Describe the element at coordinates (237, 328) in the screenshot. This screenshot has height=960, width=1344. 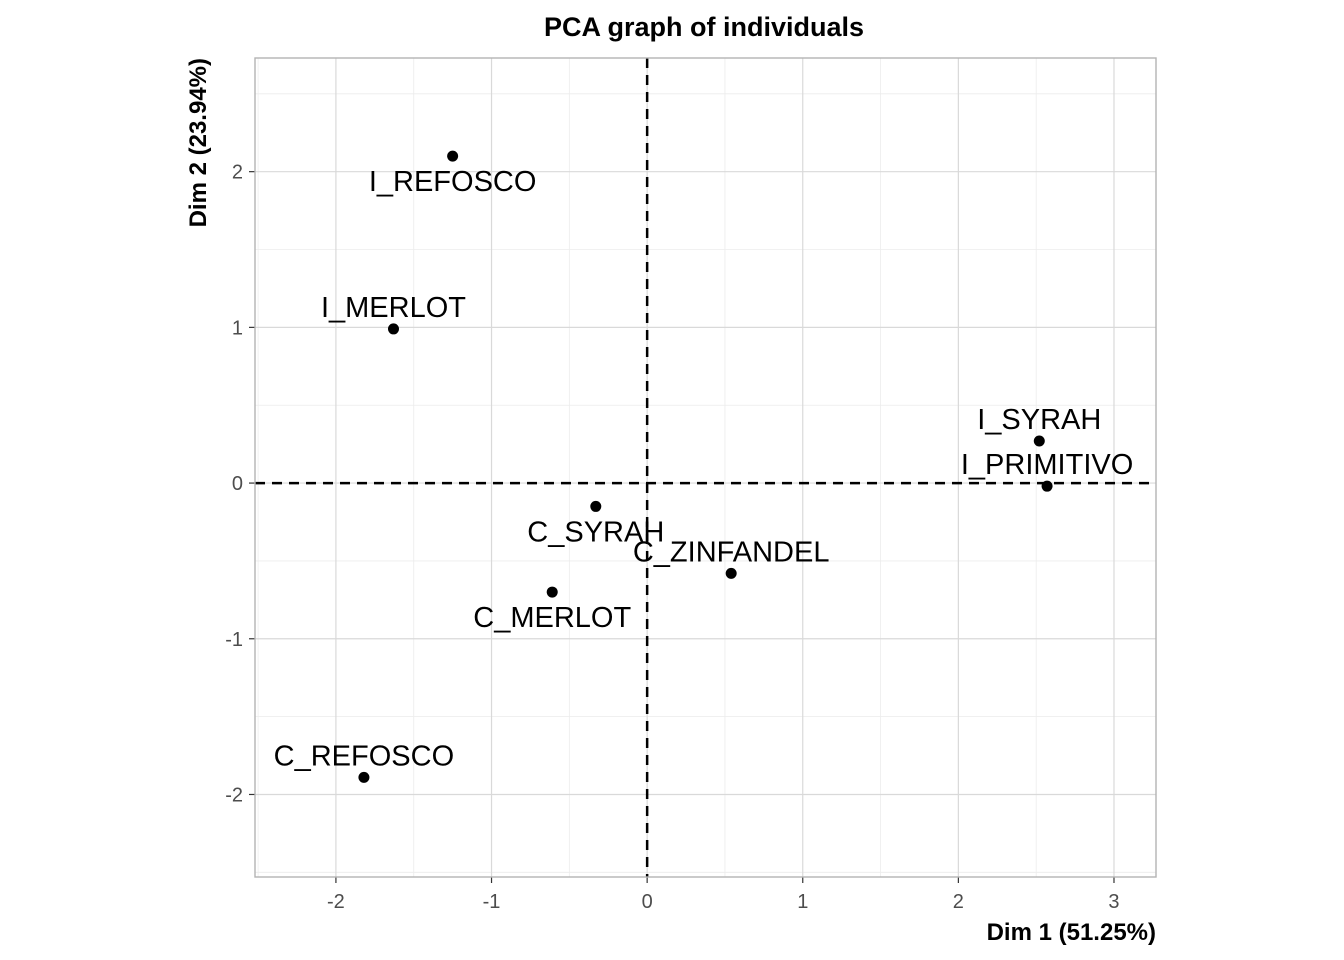
I see `y-tick-label: 1` at that location.